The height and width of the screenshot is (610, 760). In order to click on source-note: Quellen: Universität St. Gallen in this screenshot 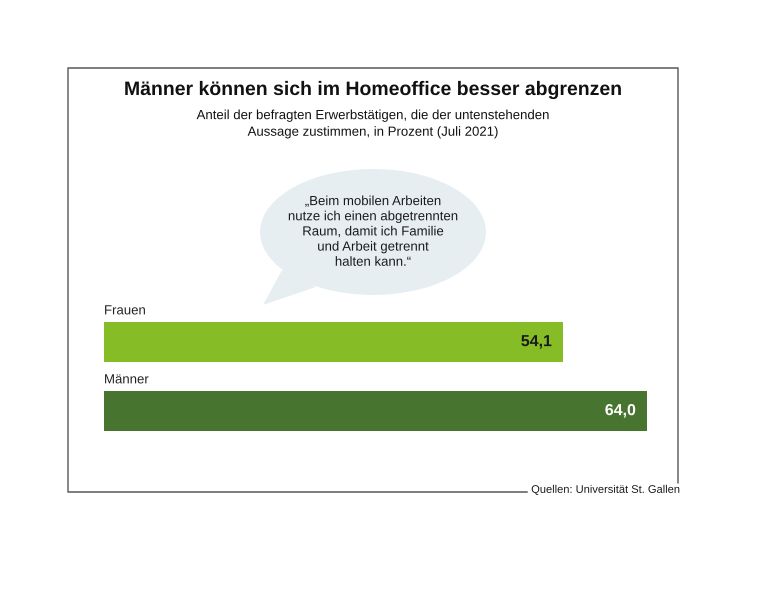, I will do `click(606, 489)`.